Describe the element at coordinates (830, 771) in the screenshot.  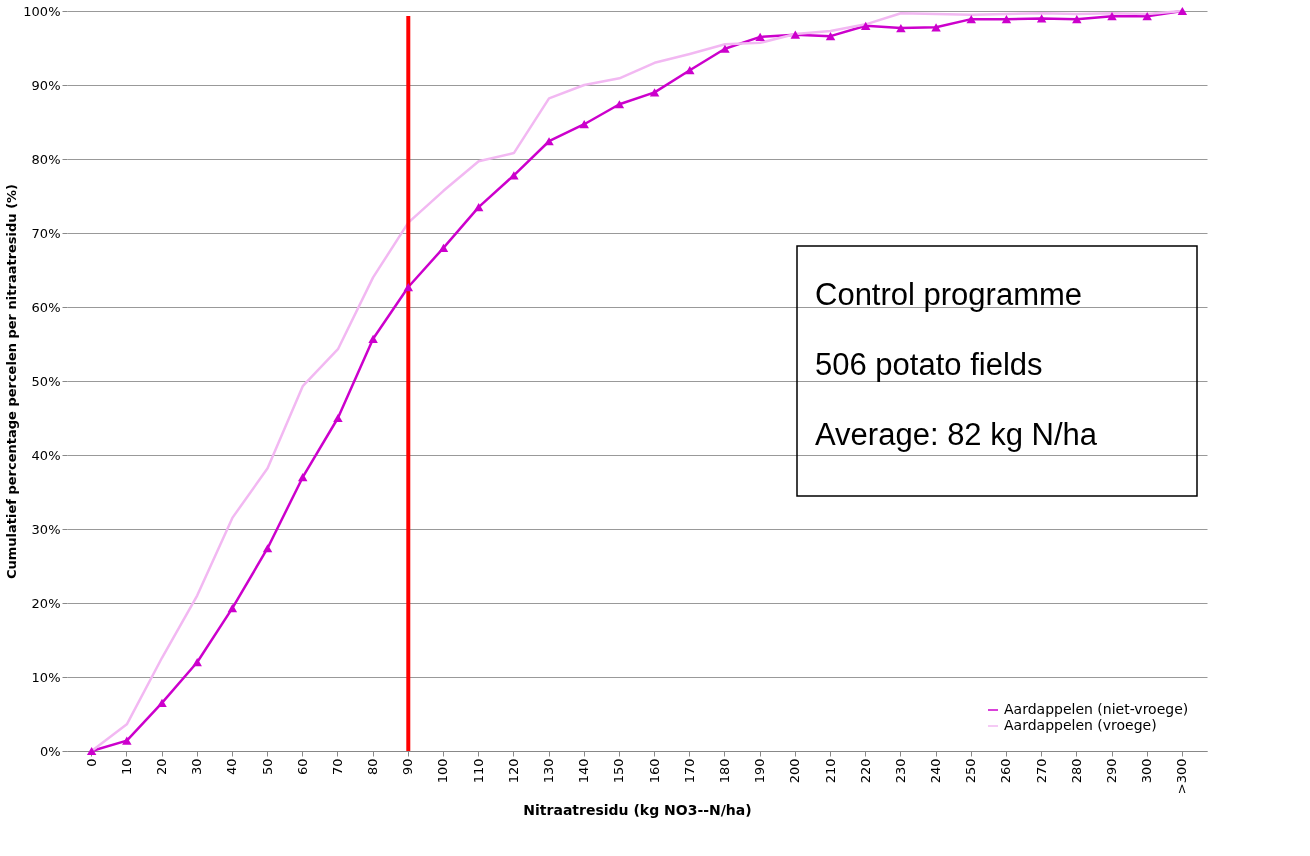
I see `x-tick-label: 210` at that location.